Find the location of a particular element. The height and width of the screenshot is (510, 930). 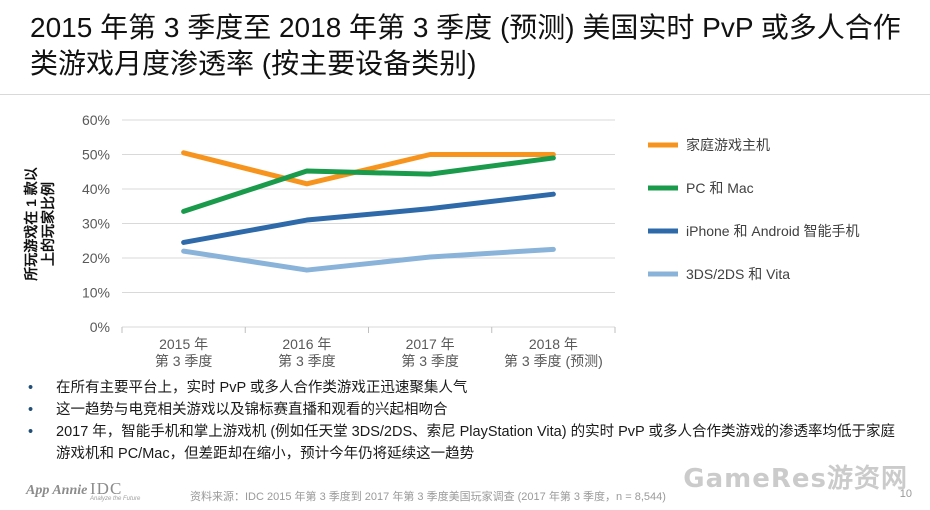

idc-tagline: Analyze the Future is located at coordinates (115, 499).